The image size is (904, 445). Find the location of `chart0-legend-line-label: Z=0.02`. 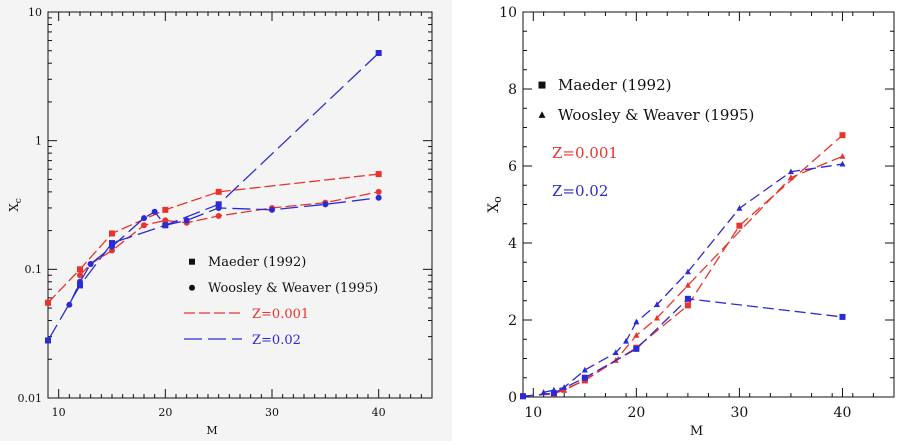

chart0-legend-line-label: Z=0.02 is located at coordinates (276, 340).